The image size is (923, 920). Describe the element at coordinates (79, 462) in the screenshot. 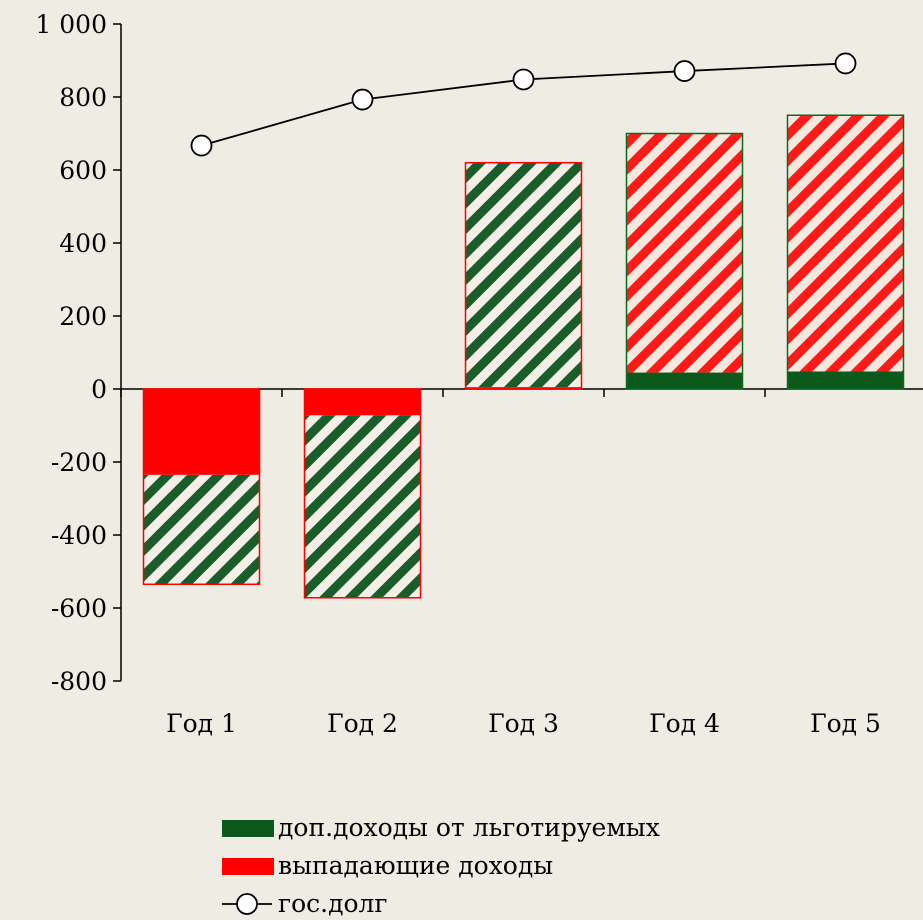

I see `y-tick-label: -200` at that location.